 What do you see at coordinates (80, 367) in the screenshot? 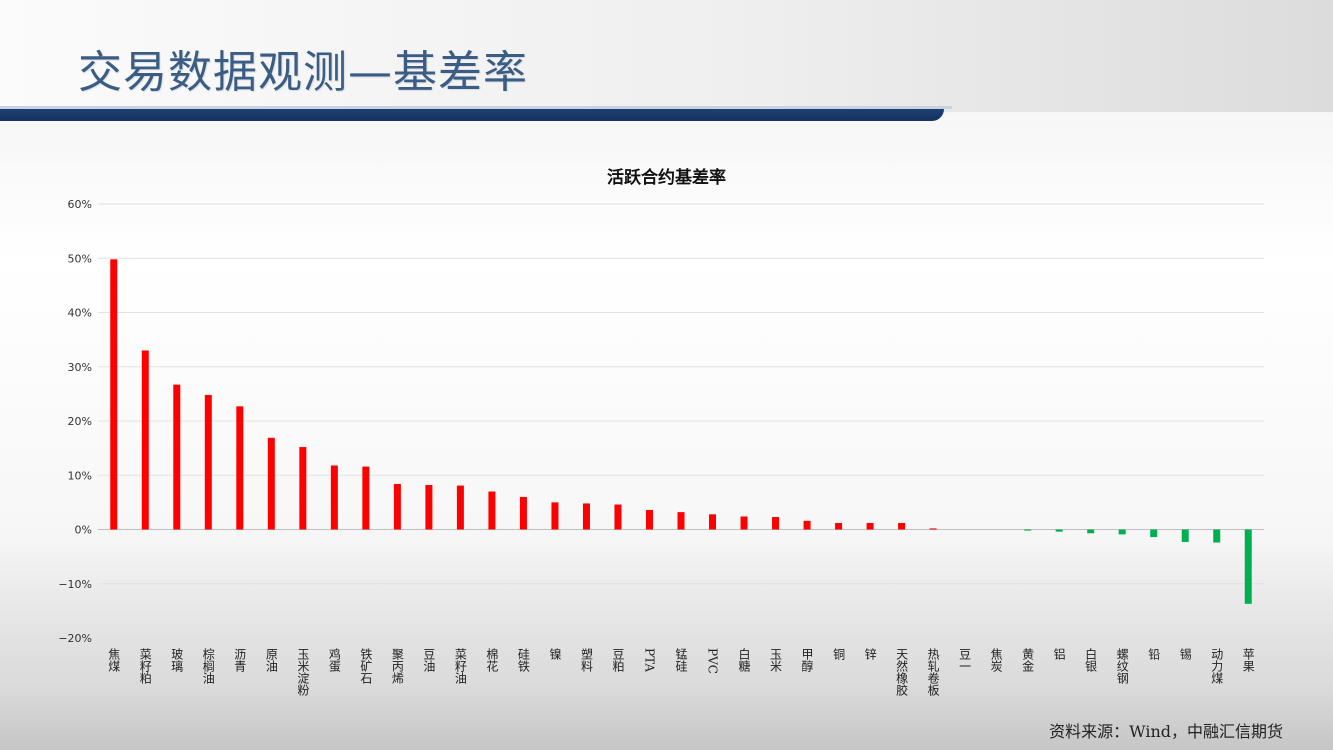
I see `y-tick-label: 30%` at bounding box center [80, 367].